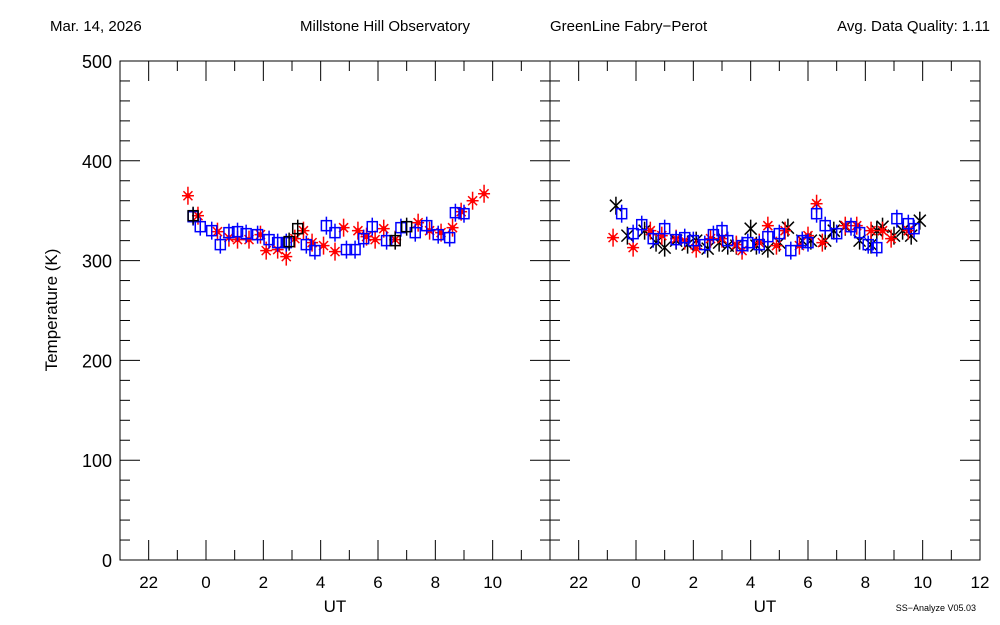 The image size is (1000, 625). I want to click on y-tick-label: 400, so click(97, 162).